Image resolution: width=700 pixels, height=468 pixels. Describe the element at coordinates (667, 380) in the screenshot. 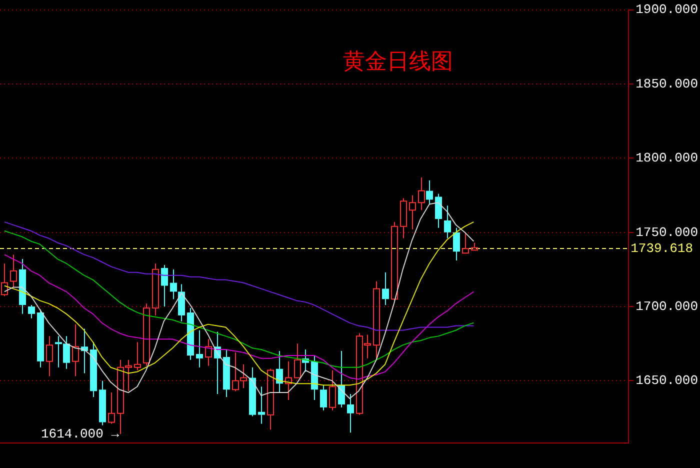

I see `y-tick-label: 1650.000` at that location.